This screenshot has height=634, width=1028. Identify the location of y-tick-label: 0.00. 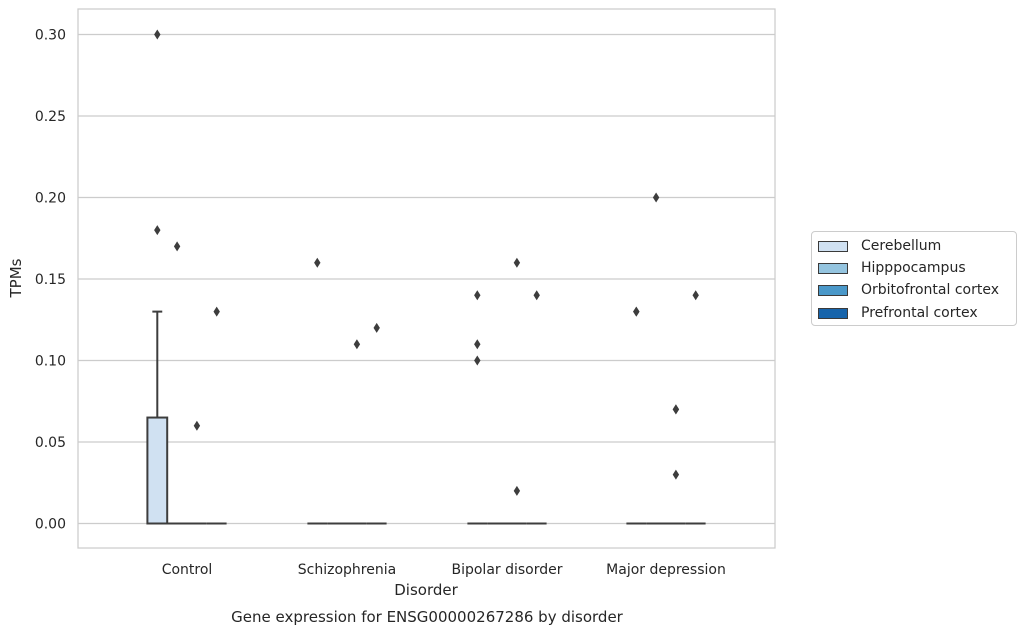
(50, 525).